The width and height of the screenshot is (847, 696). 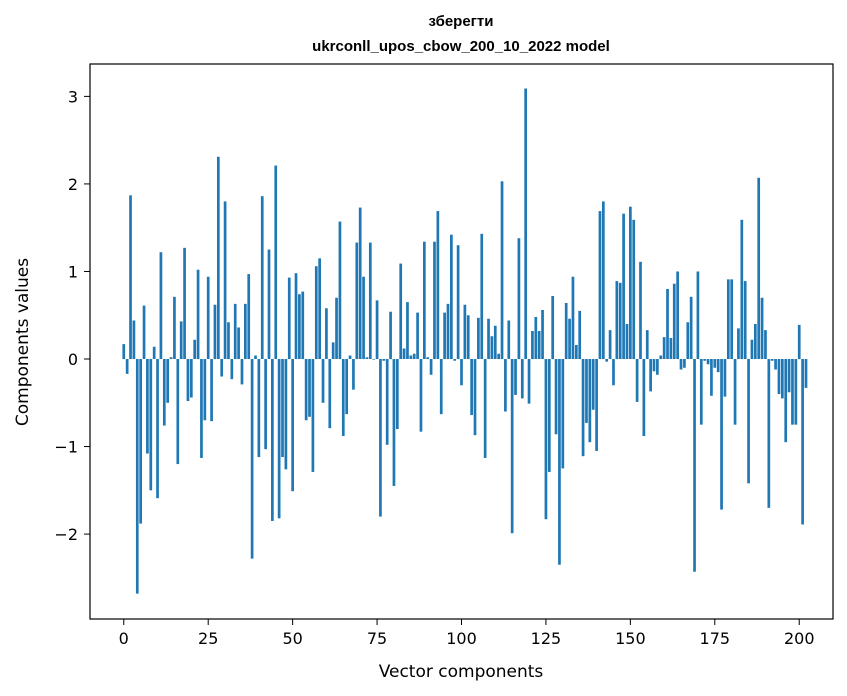 I want to click on y-tick-label-4: 2, so click(x=73, y=184).